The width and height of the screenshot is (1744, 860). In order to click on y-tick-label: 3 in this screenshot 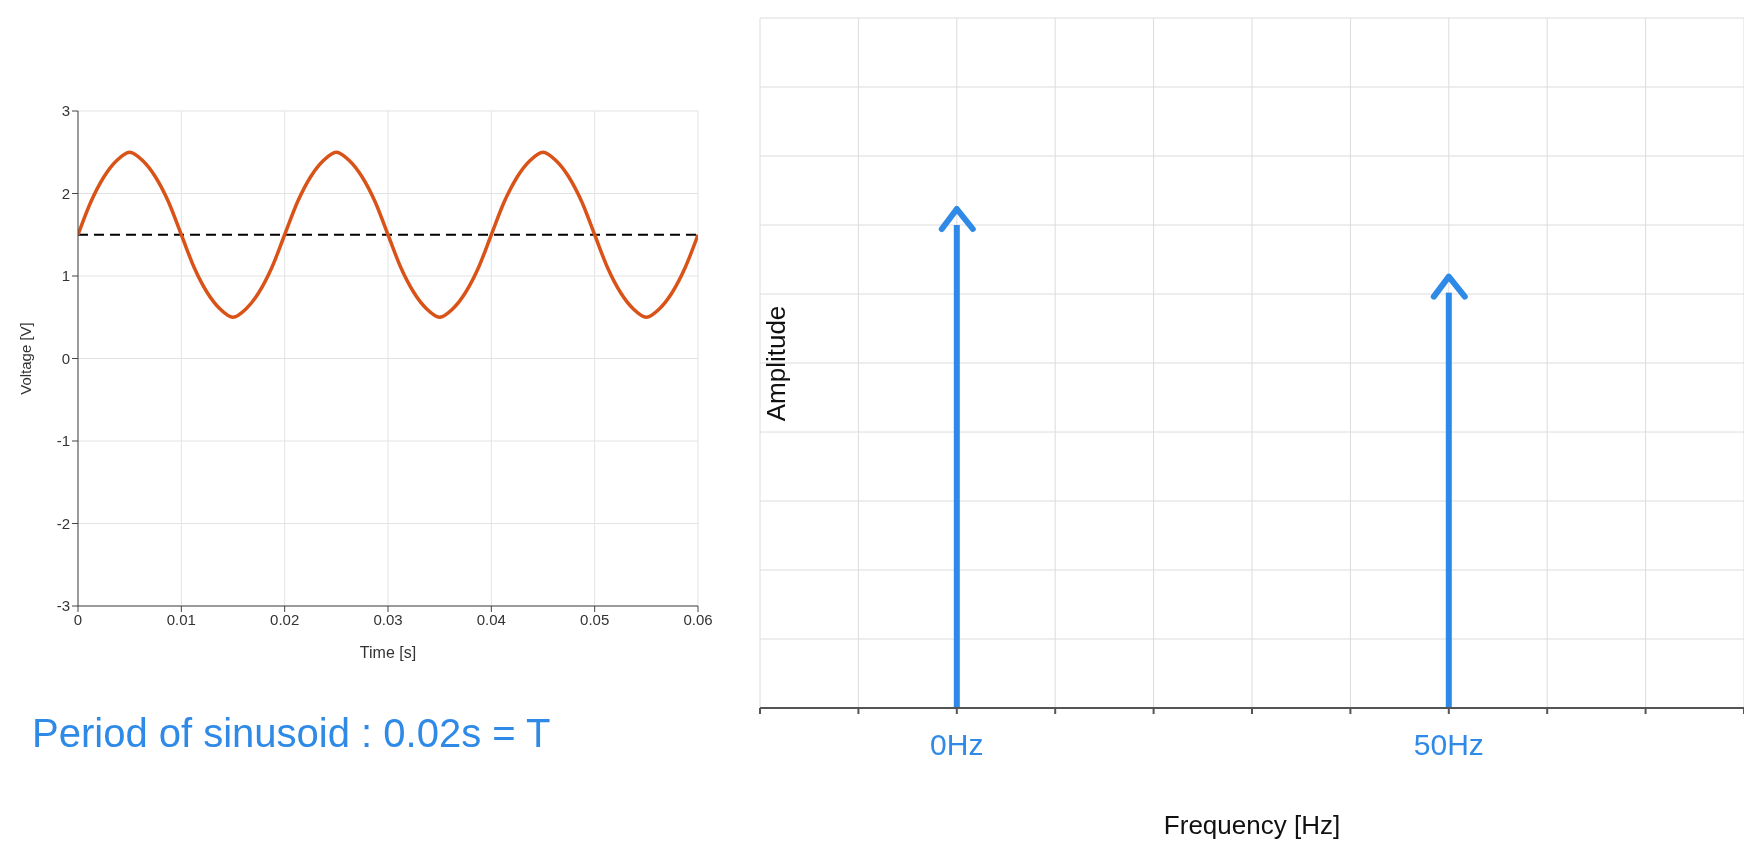, I will do `click(65, 111)`.